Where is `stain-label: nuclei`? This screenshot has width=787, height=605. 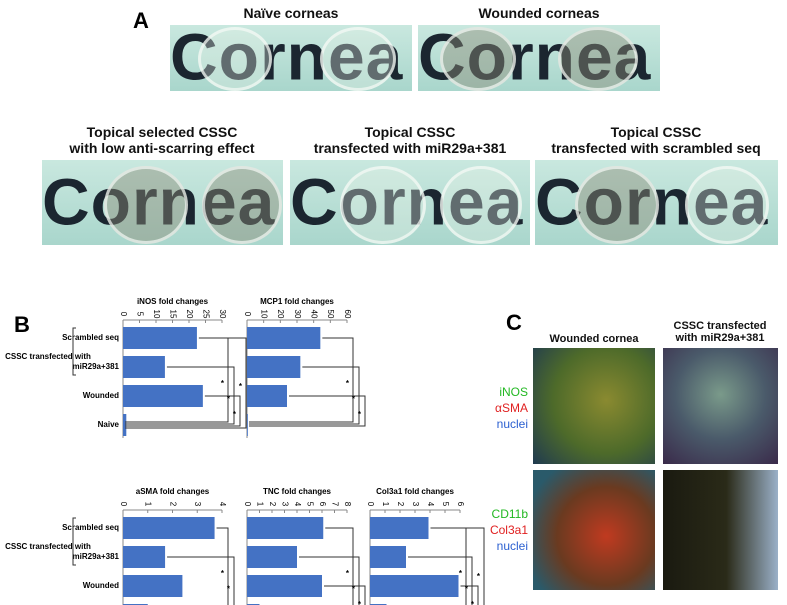
stain-label: nuclei is located at coordinates (512, 546).